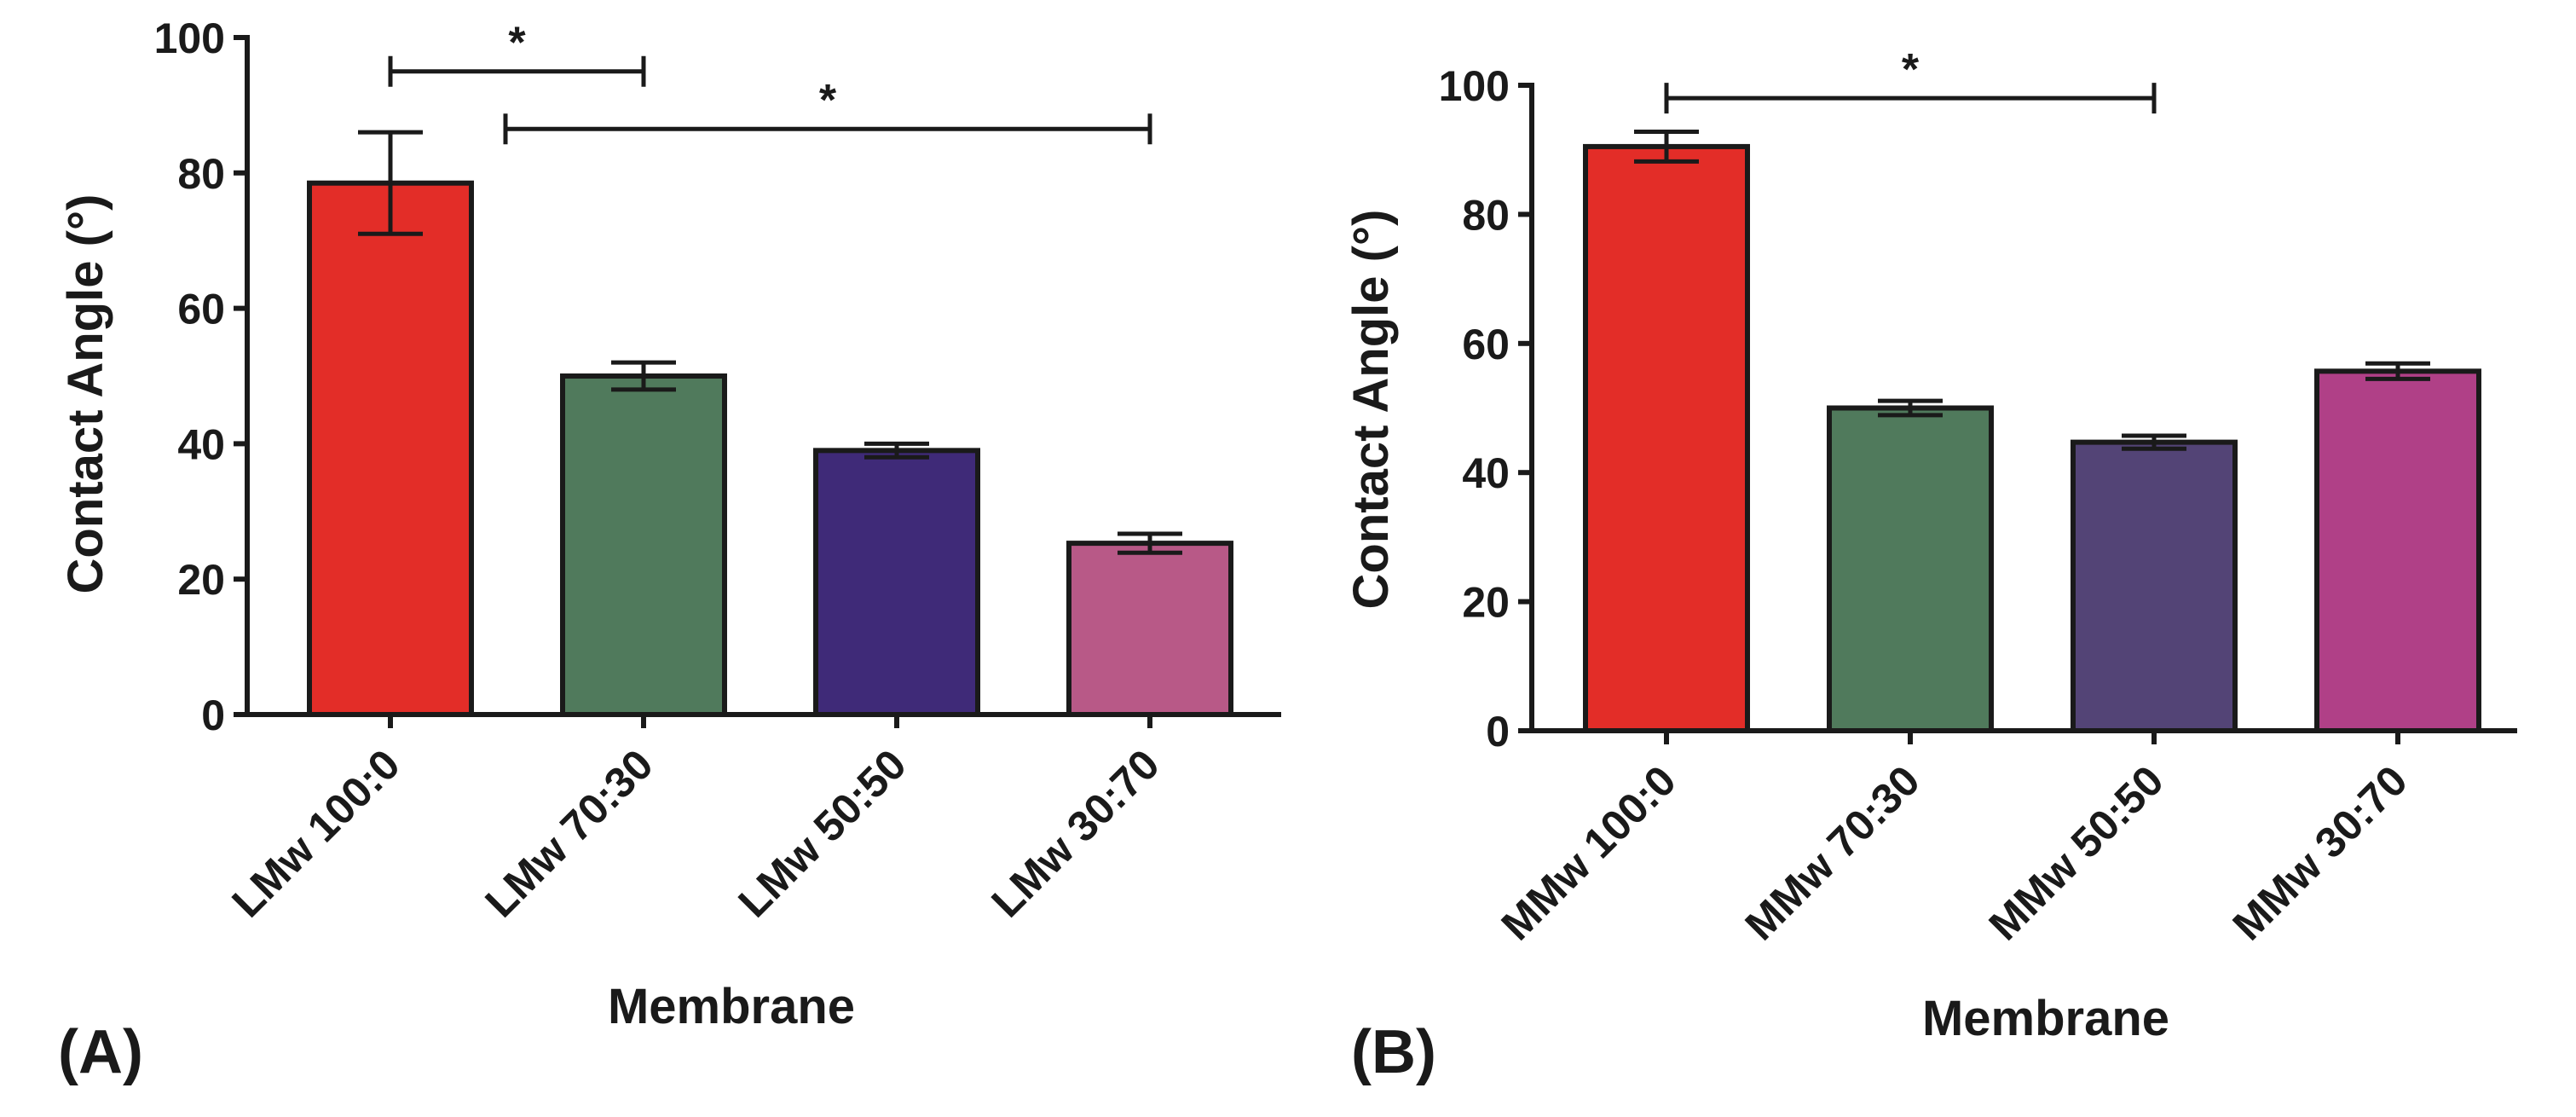 This screenshot has height=1117, width=2576. Describe the element at coordinates (1075, 833) in the screenshot. I see `panel-a-x-tick-label: LMw 30:70` at that location.